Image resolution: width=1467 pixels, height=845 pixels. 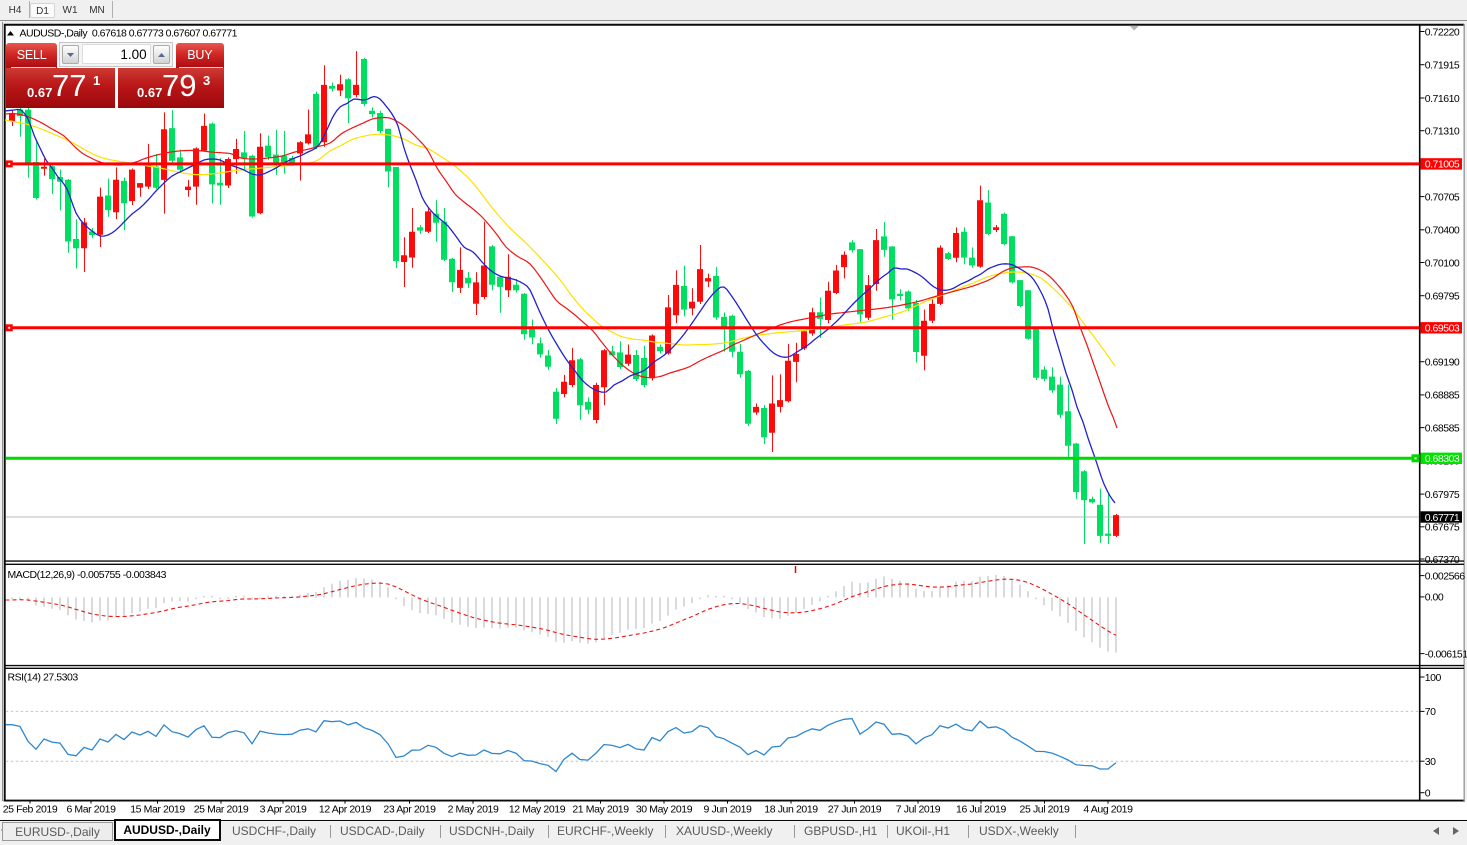 What do you see at coordinates (30, 810) in the screenshot?
I see `svg-text: 25 Feb 2019` at bounding box center [30, 810].